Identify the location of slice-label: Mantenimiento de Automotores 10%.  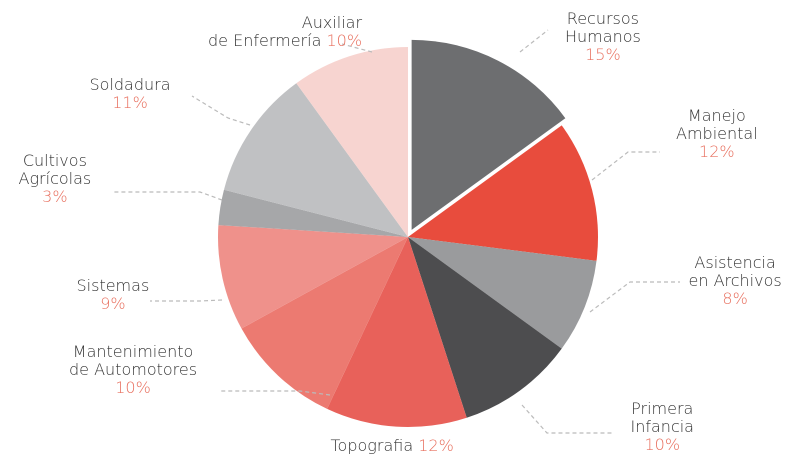
(133, 370).